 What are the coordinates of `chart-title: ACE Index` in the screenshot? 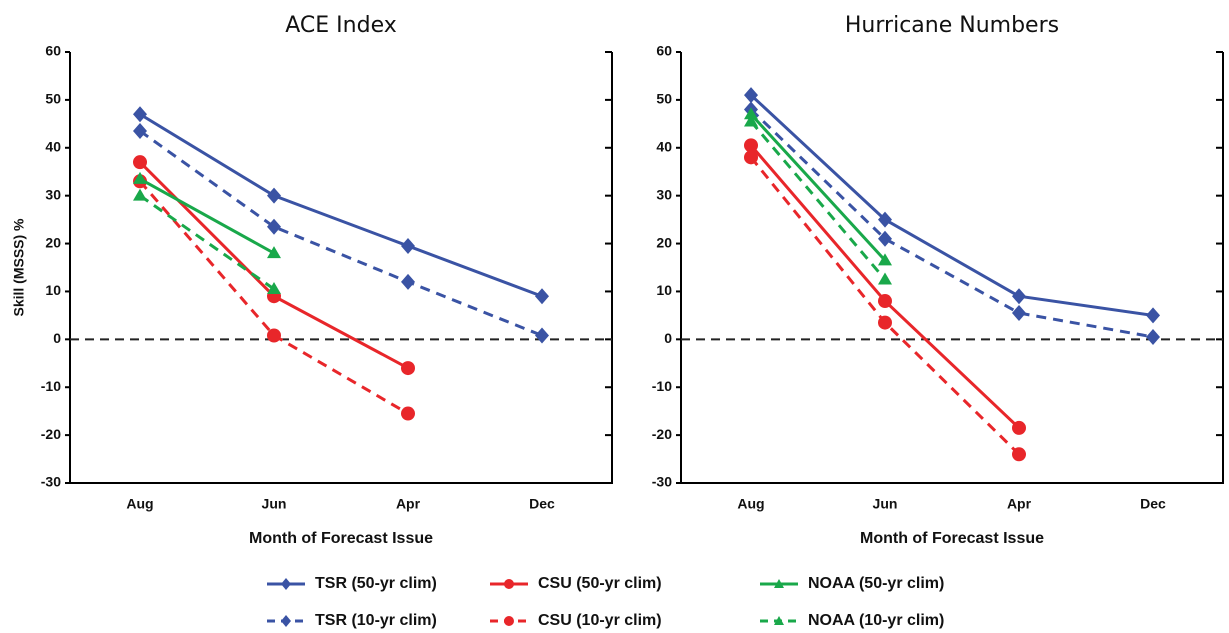 It's located at (340, 25).